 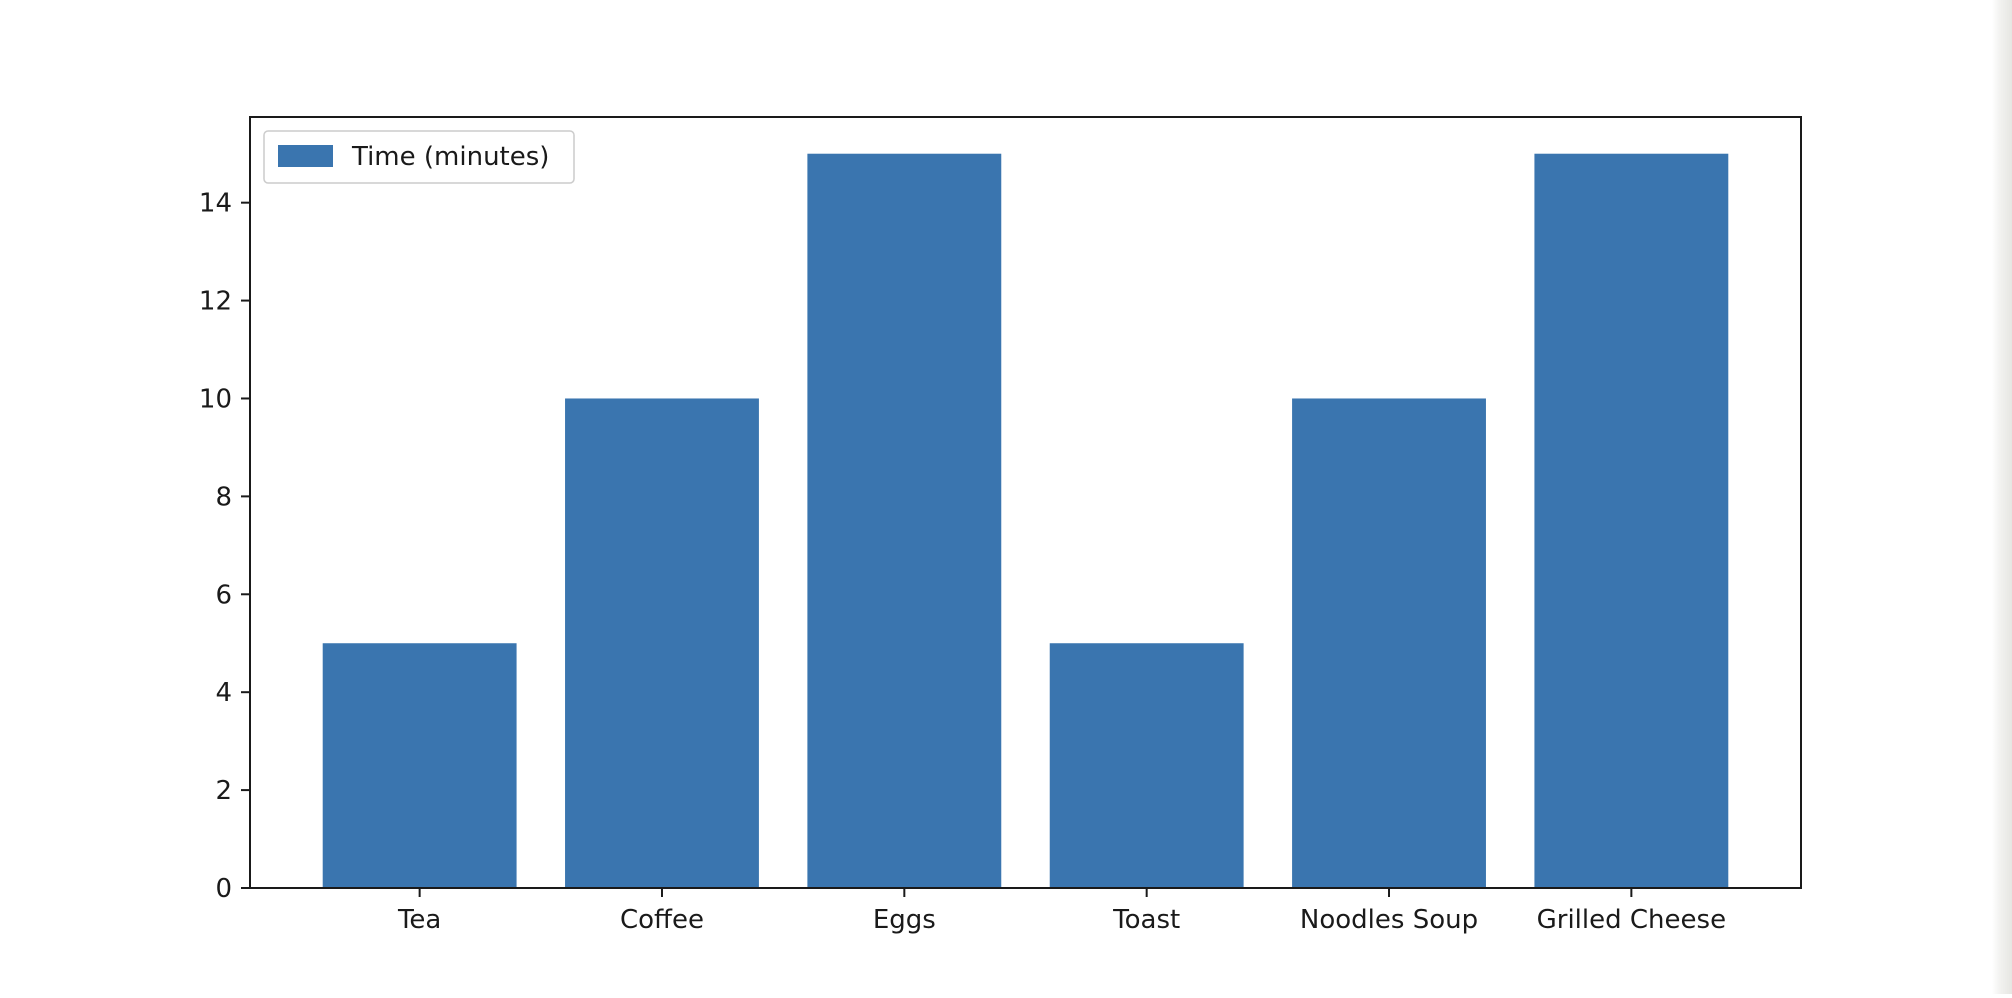 I want to click on legend-swatch, so click(x=305, y=156).